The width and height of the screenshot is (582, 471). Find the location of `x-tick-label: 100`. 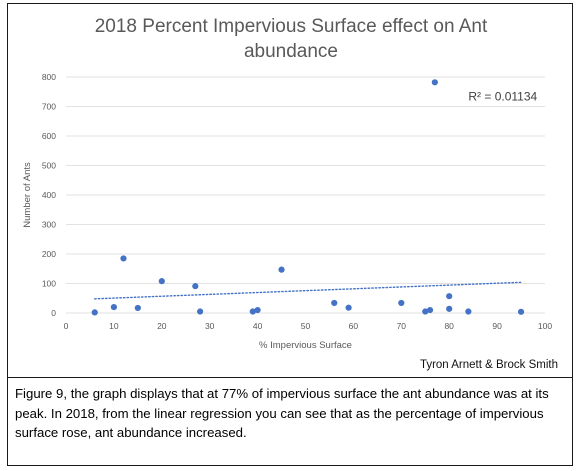

x-tick-label: 100 is located at coordinates (545, 326).